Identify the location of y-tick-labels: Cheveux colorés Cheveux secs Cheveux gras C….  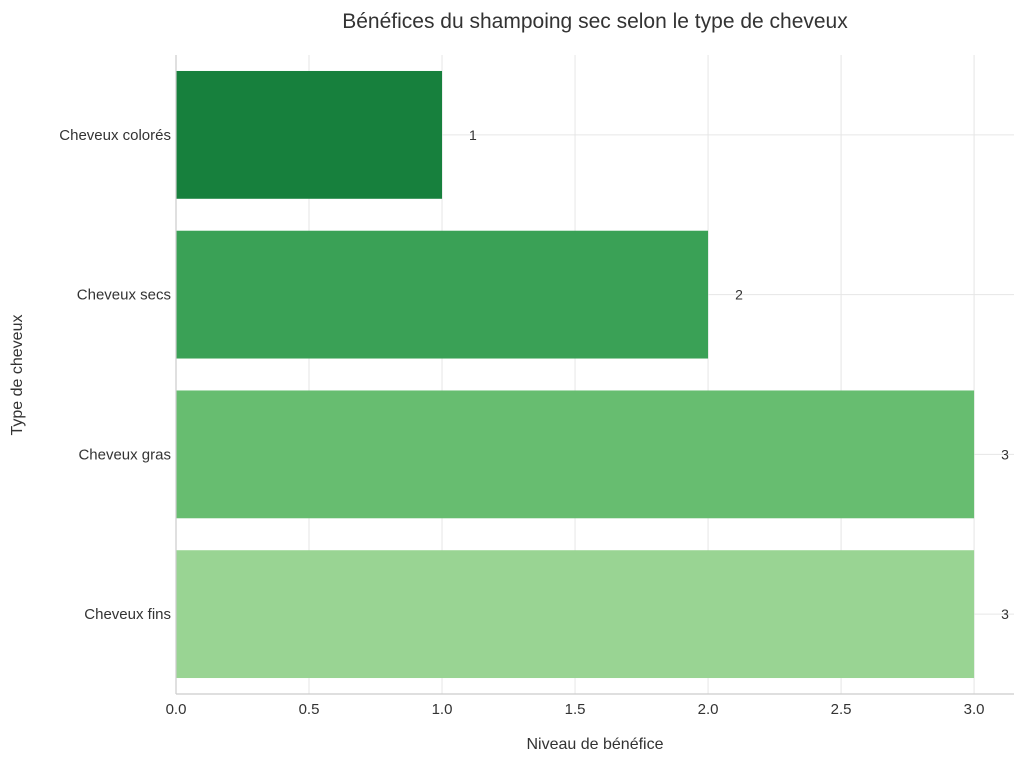
(115, 375).